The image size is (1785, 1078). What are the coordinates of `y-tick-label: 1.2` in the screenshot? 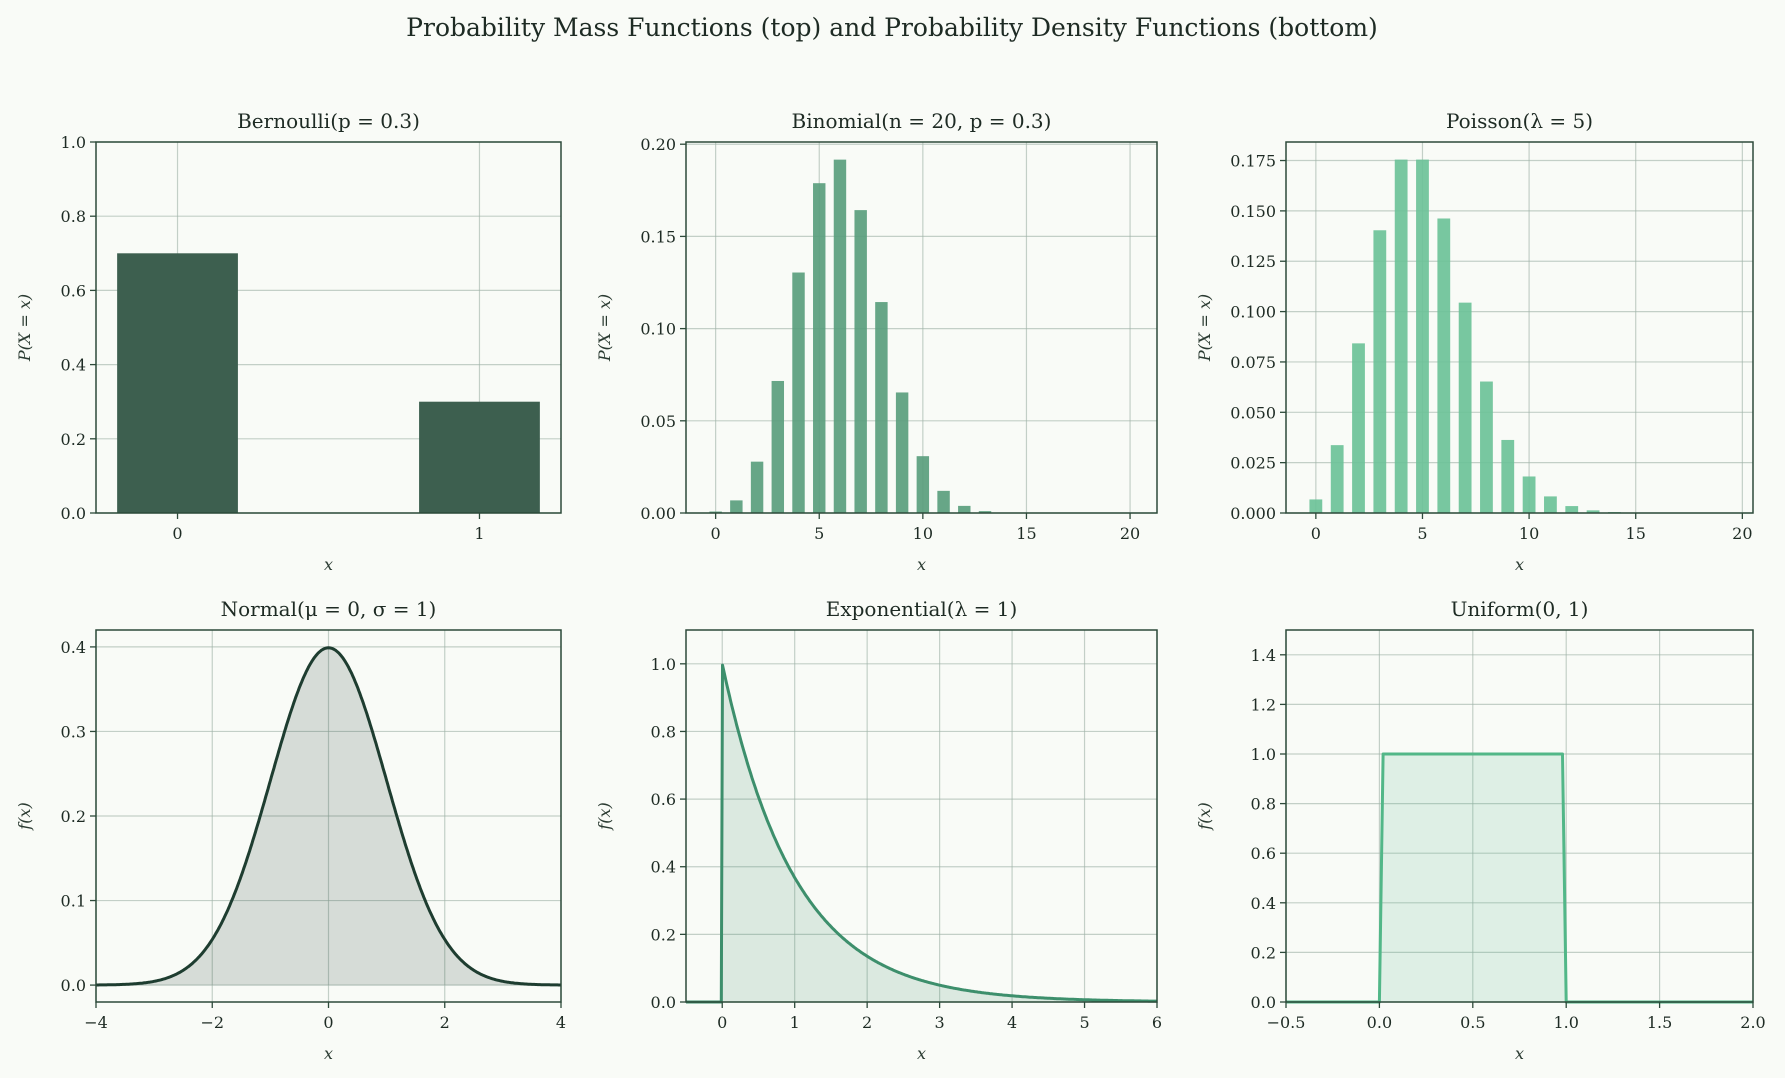 It's located at (1263, 704).